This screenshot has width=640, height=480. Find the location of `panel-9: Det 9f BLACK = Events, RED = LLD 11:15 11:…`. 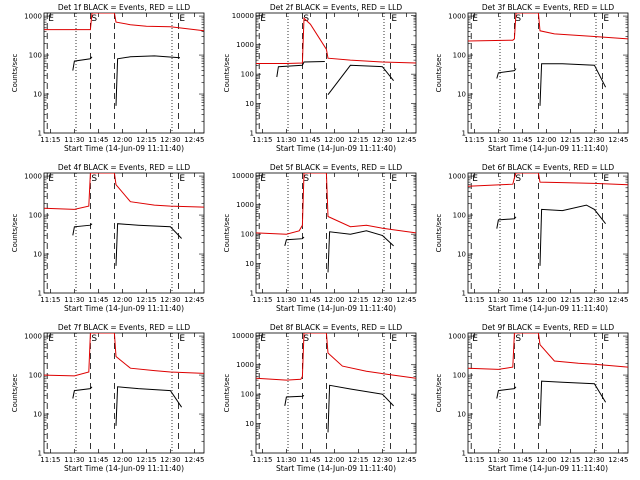

panel-9: Det 9f BLACK = Events, RED = LLD 11:15 11:… is located at coordinates (531, 398).